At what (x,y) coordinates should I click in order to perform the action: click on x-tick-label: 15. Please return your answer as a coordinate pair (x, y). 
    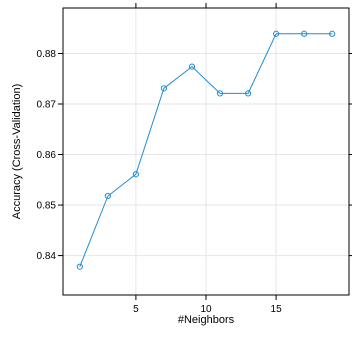
    Looking at the image, I should click on (277, 309).